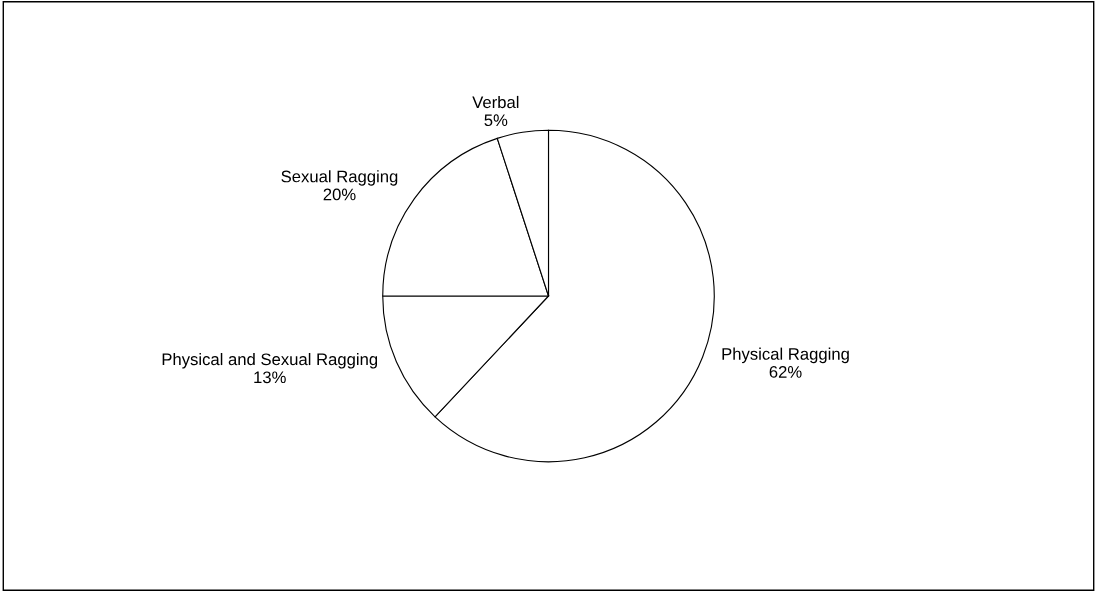  I want to click on slice-label: Sexual Ragging, so click(339, 178).